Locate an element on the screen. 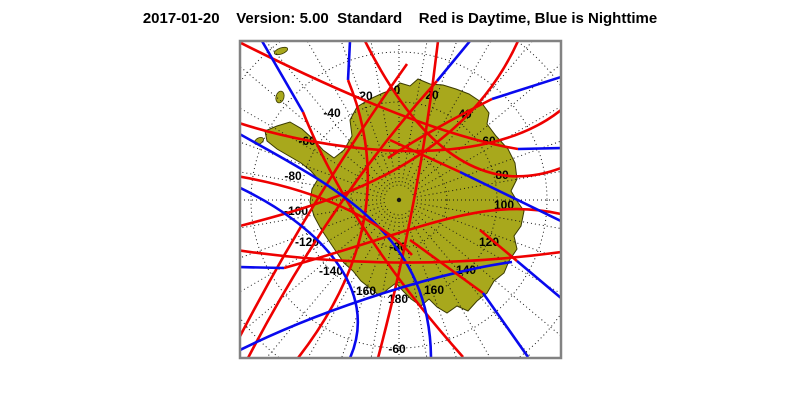 The image size is (800, 400). longitude-label: -160 is located at coordinates (364, 291).